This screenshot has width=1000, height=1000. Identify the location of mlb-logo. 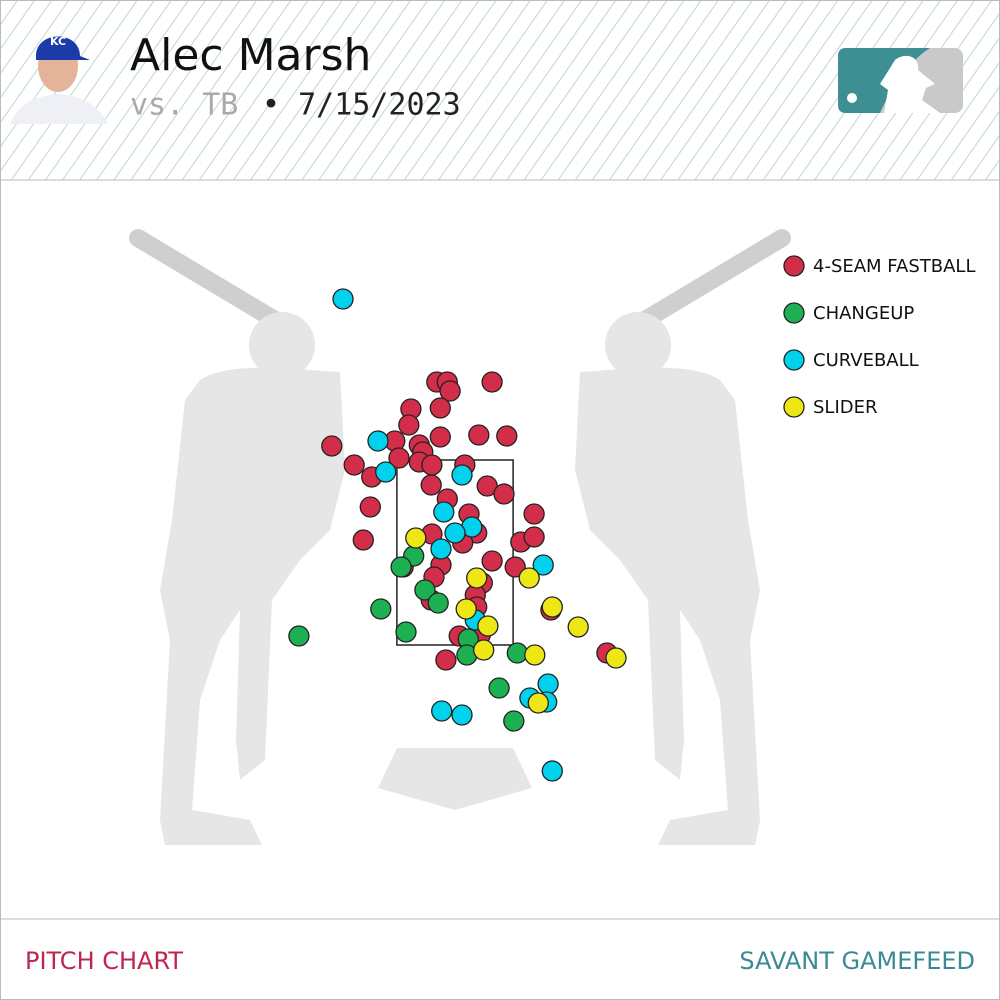
(900, 80).